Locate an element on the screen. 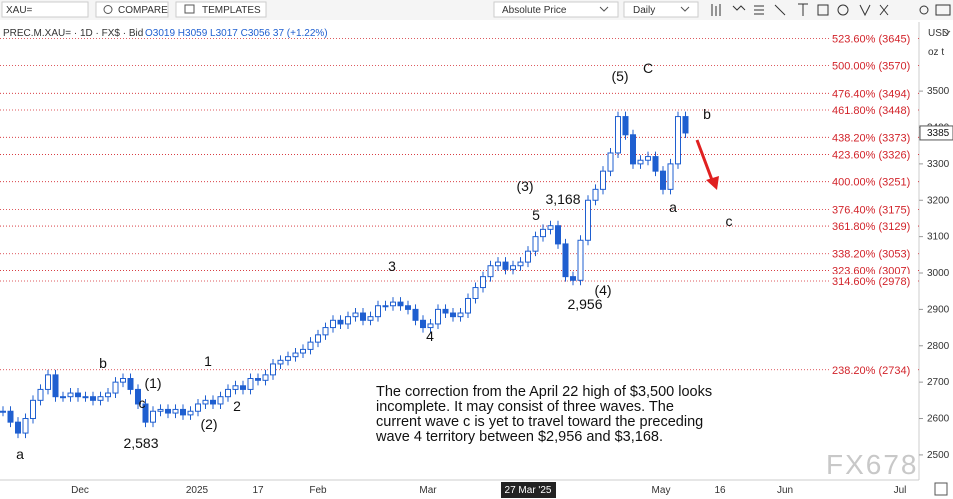 Image resolution: width=953 pixels, height=499 pixels. fib-label: 476.40% (3494) is located at coordinates (871, 94).